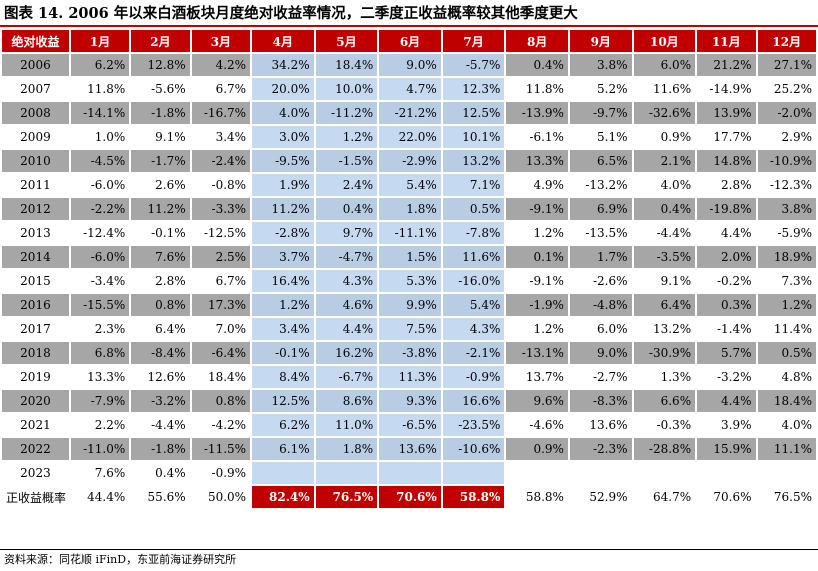  Describe the element at coordinates (346, 257) in the screenshot. I see `return-cell: -4.7%` at that location.